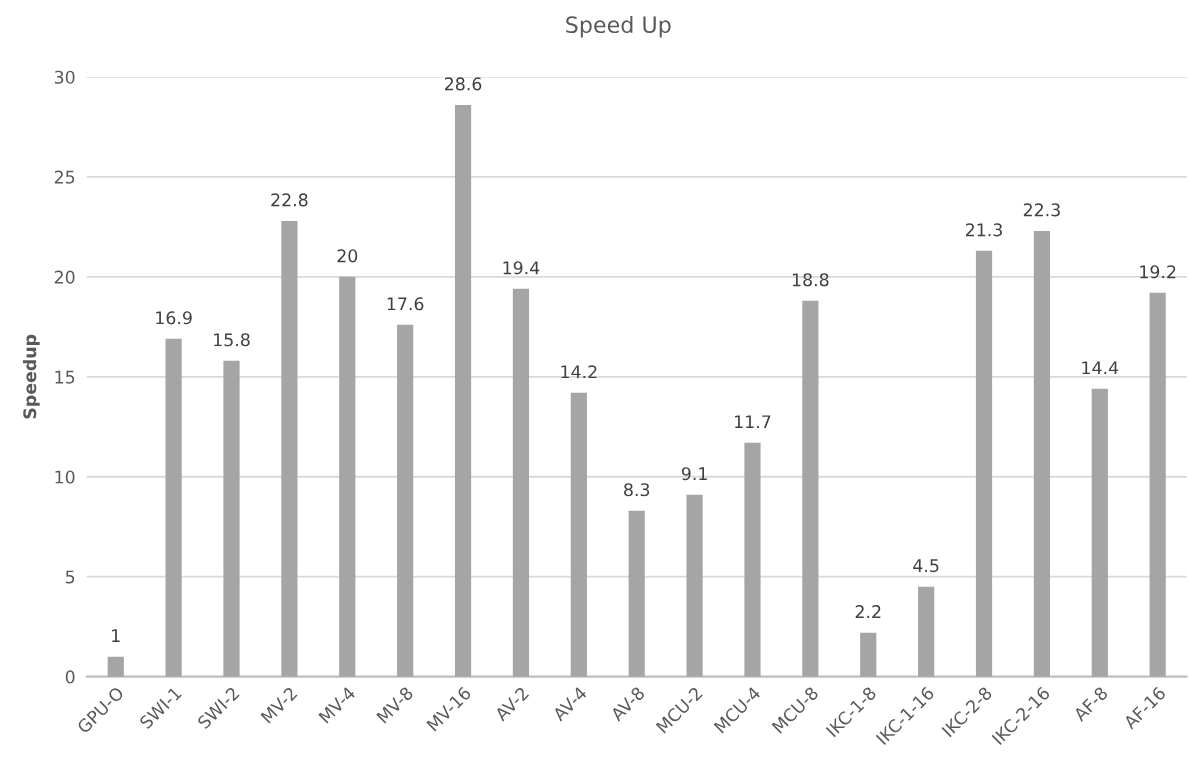 The width and height of the screenshot is (1189, 762). What do you see at coordinates (926, 566) in the screenshot?
I see `data-label: 4.5` at bounding box center [926, 566].